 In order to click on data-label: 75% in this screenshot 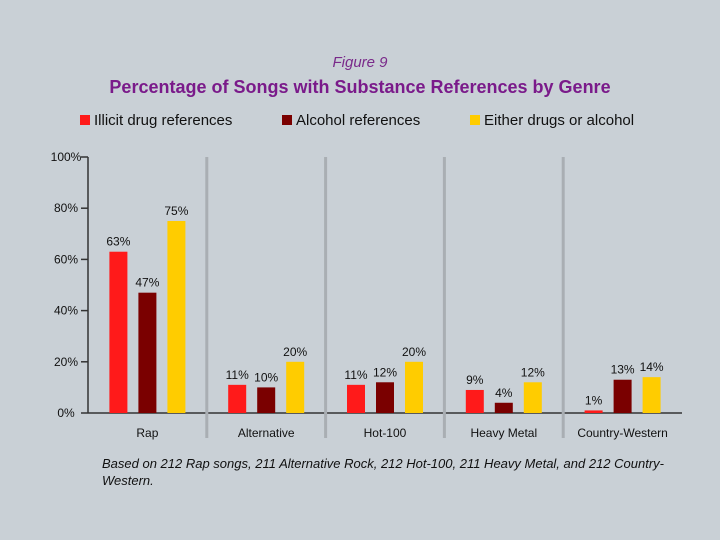, I will do `click(176, 211)`.